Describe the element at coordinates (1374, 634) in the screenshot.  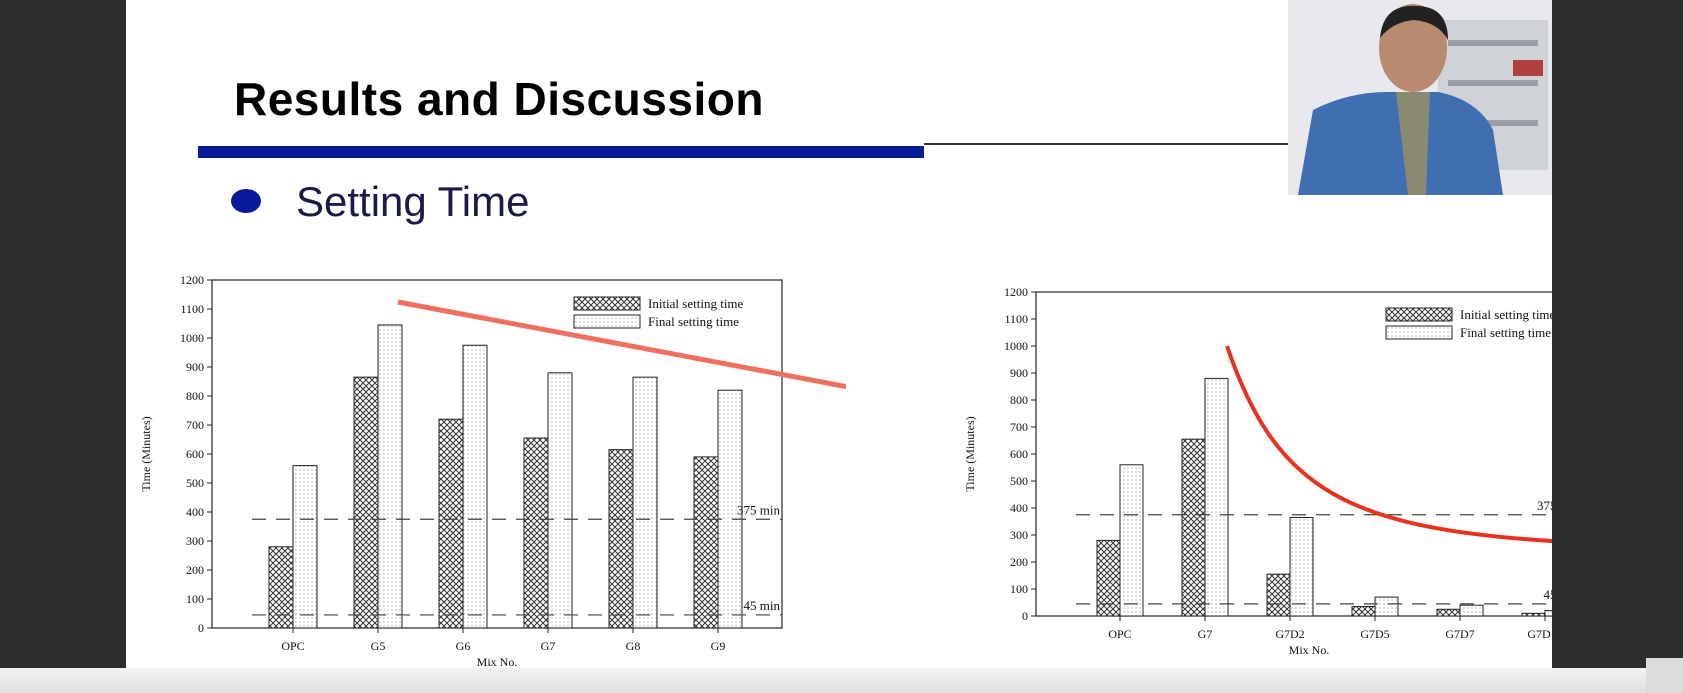
I see `x-tick-label: G7D5` at that location.